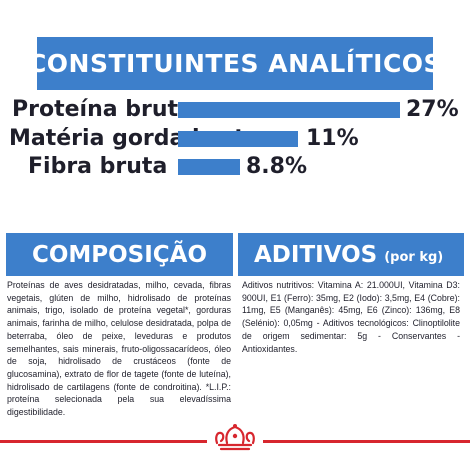 Image resolution: width=470 pixels, height=470 pixels. Describe the element at coordinates (414, 257) in the screenshot. I see `additives-unit: (por kg)` at that location.